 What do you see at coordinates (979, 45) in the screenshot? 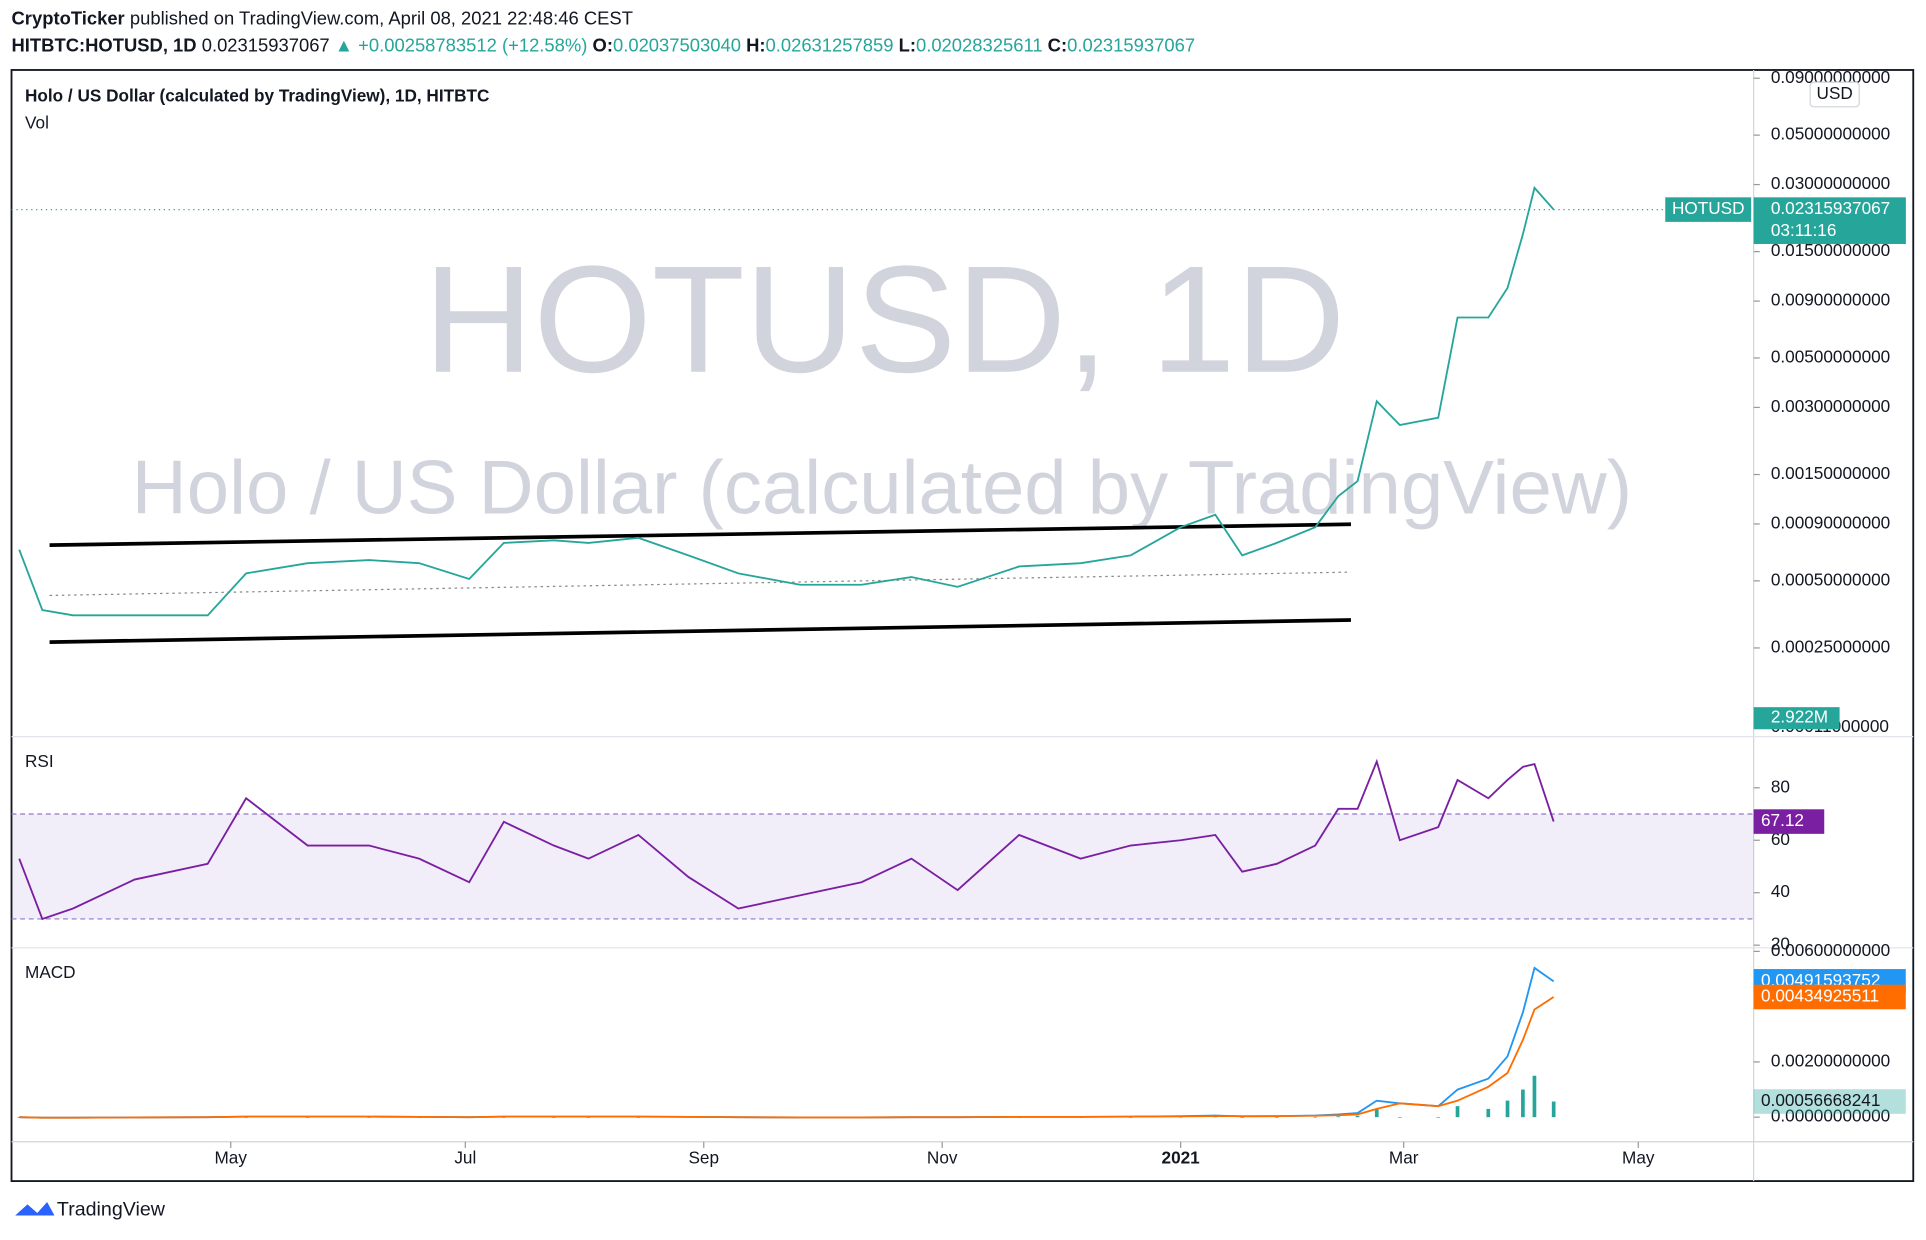
I see `ohlc-value: 0.02028325611` at bounding box center [979, 45].